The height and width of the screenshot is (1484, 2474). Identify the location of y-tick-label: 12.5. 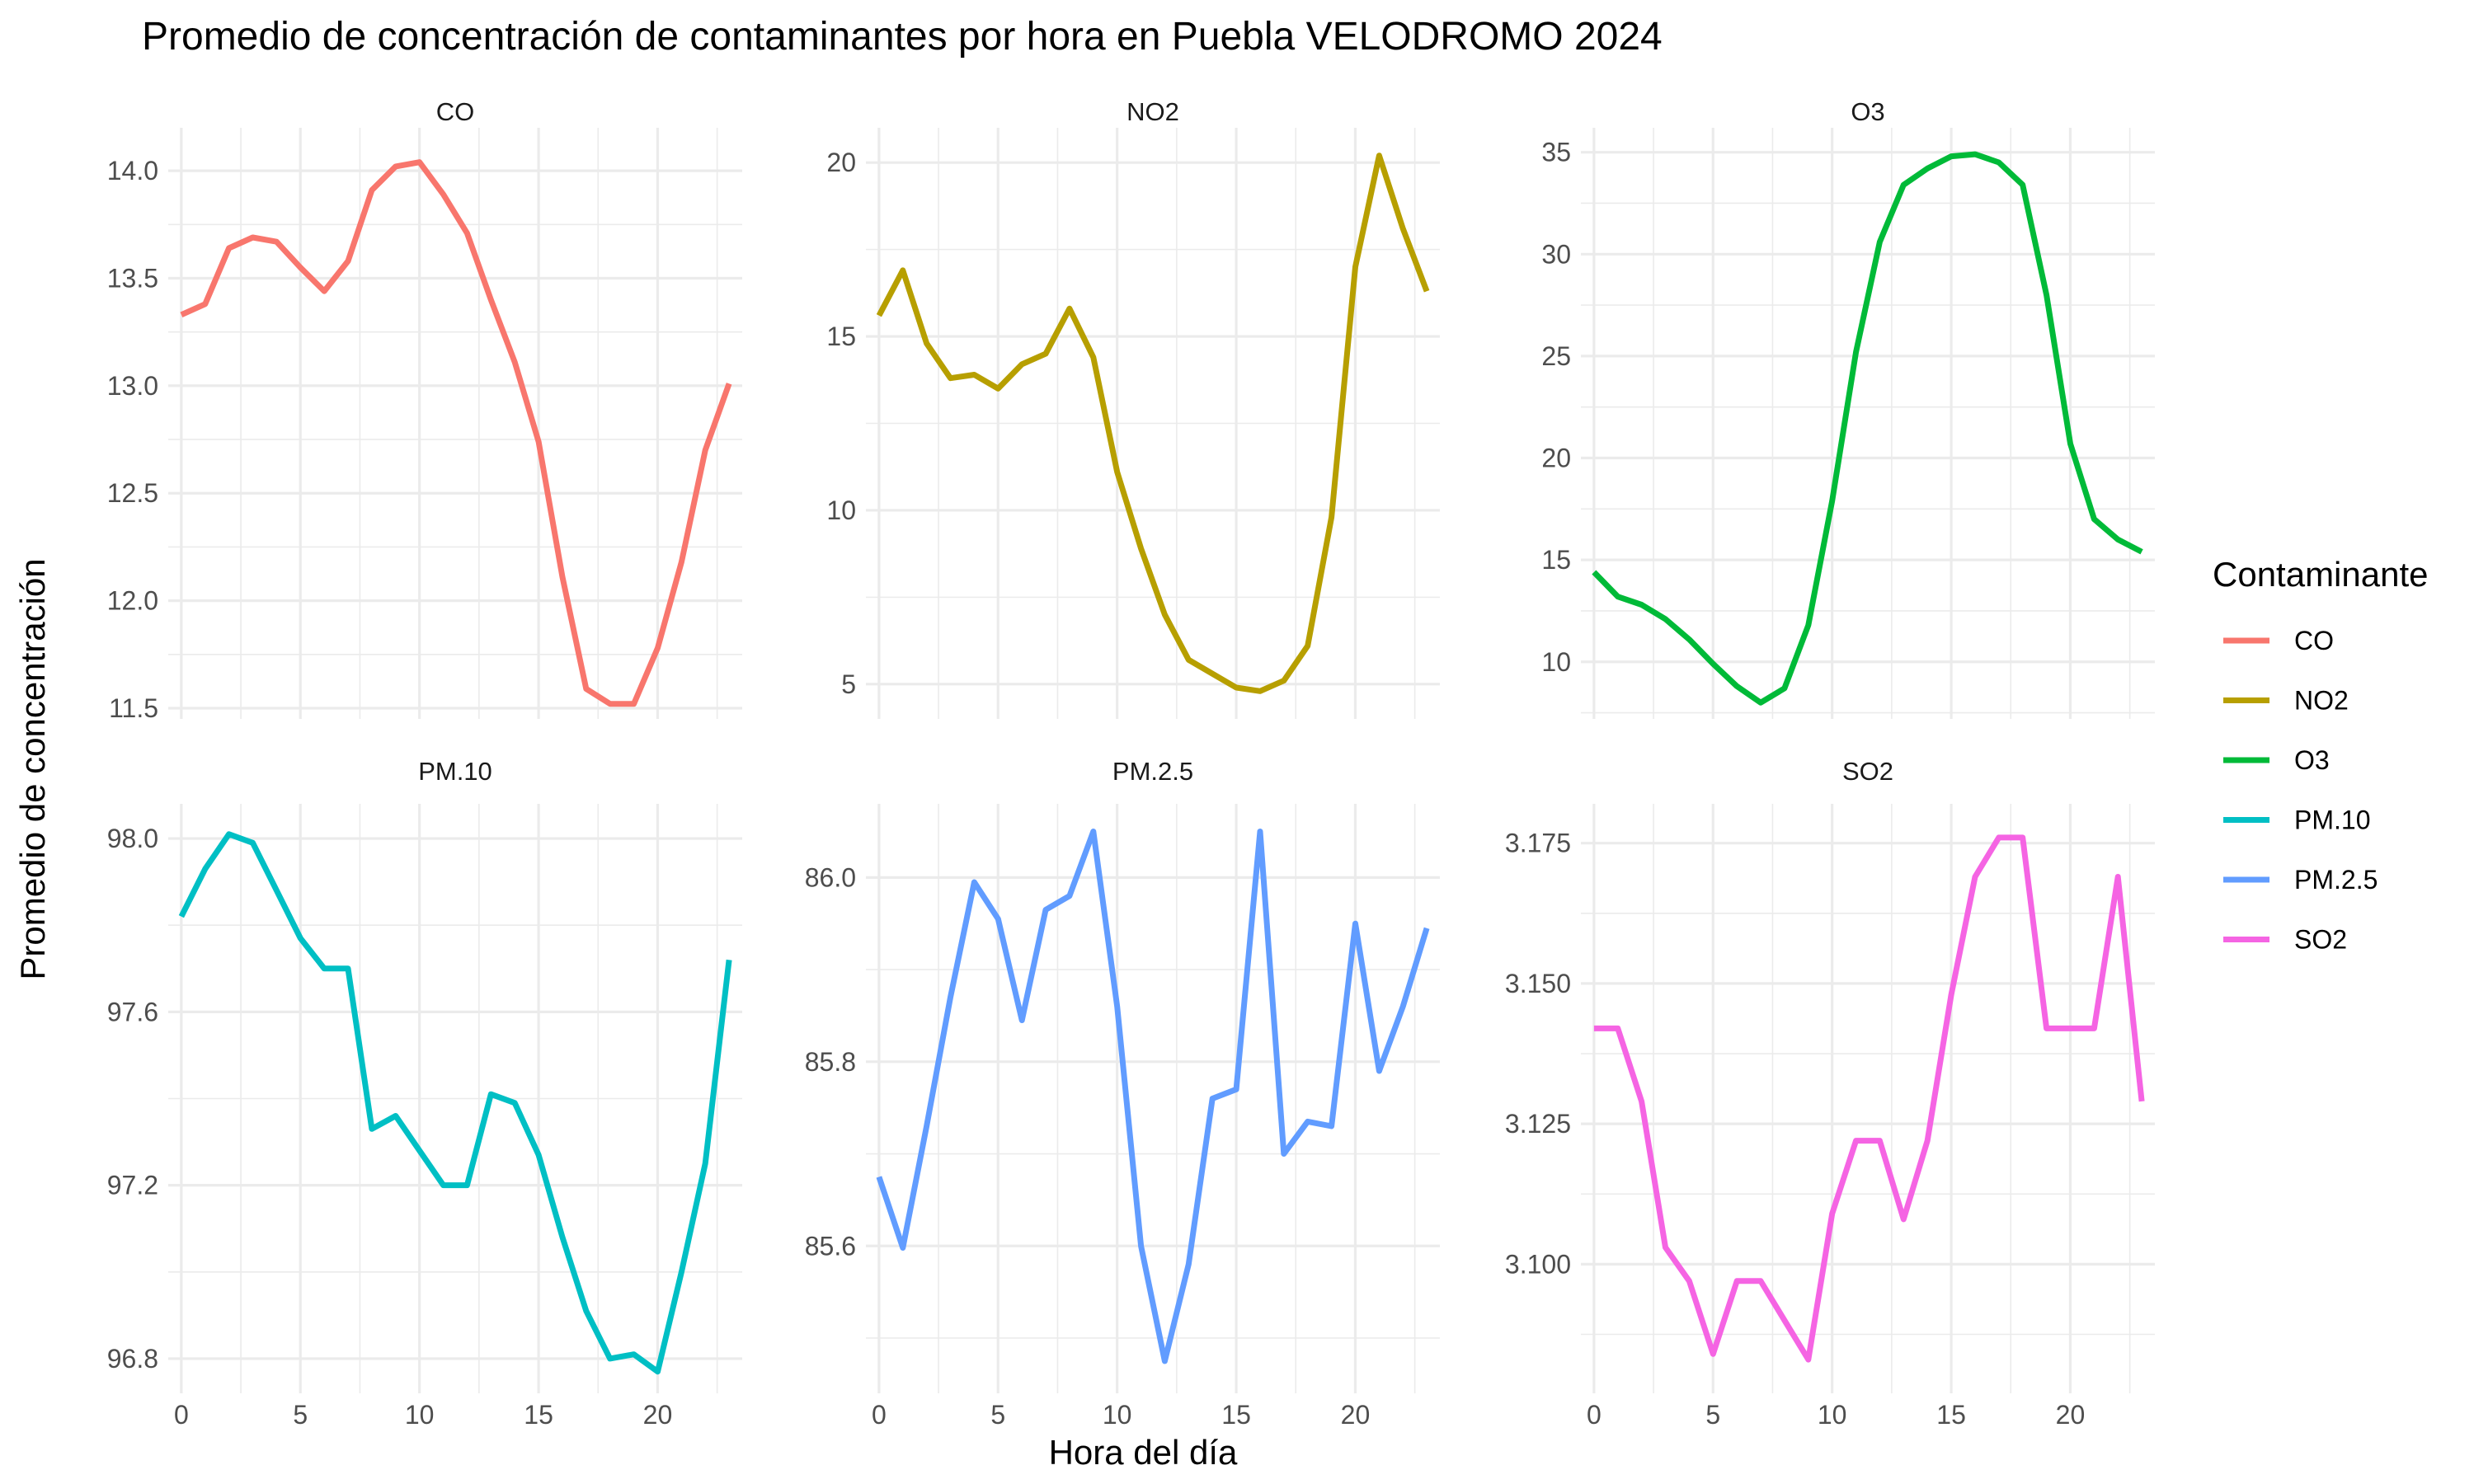
(132, 493).